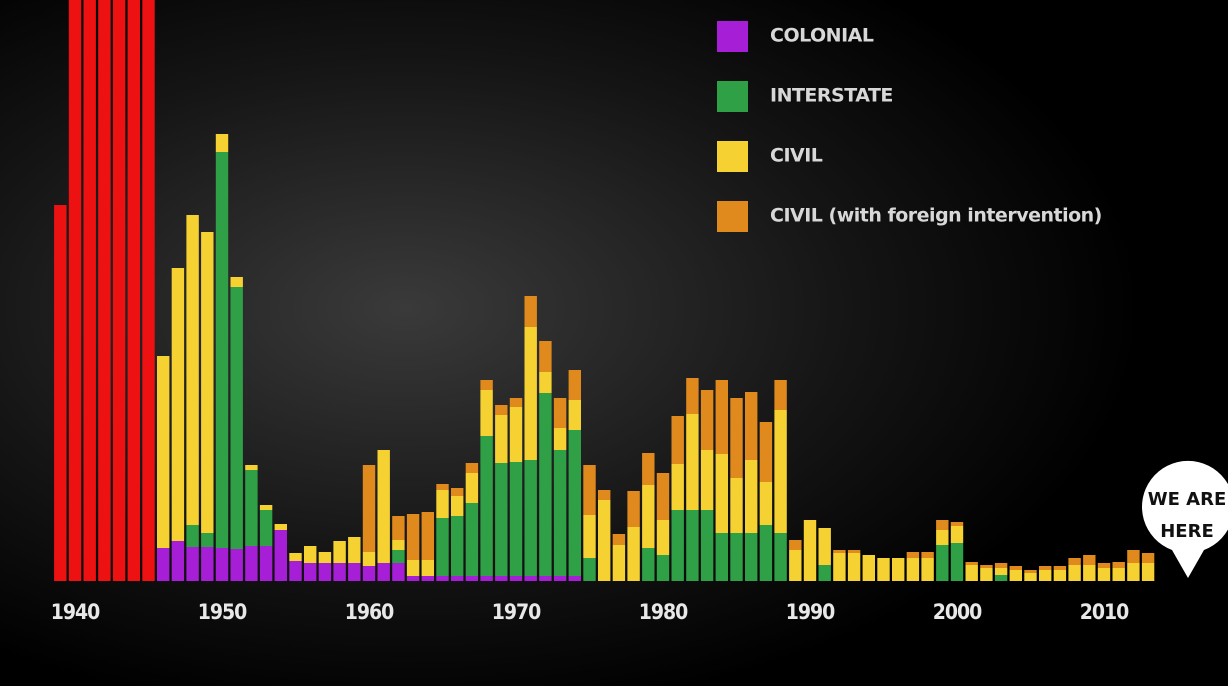 The image size is (1228, 686). What do you see at coordinates (663, 612) in the screenshot?
I see `x-tick-label: 1980` at bounding box center [663, 612].